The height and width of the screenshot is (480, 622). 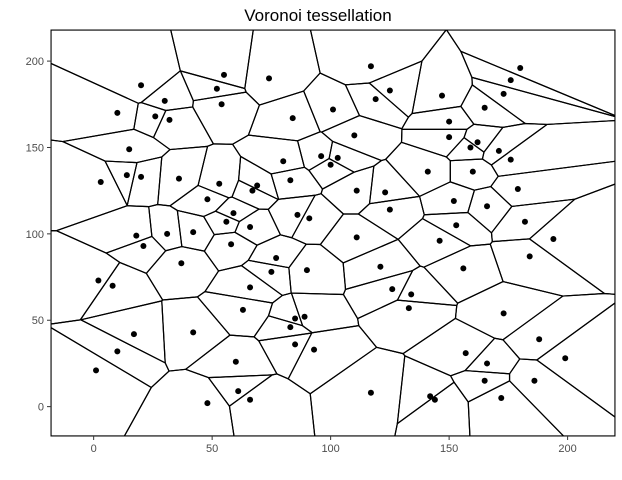 What do you see at coordinates (41, 408) in the screenshot?
I see `y-tick-label: 0` at bounding box center [41, 408].